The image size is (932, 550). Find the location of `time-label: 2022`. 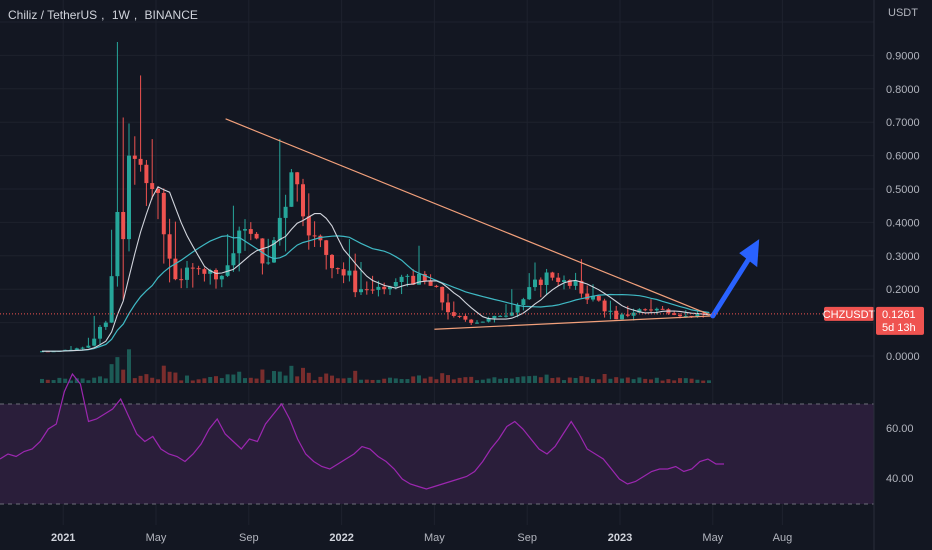

time-label: 2022 is located at coordinates (341, 538).